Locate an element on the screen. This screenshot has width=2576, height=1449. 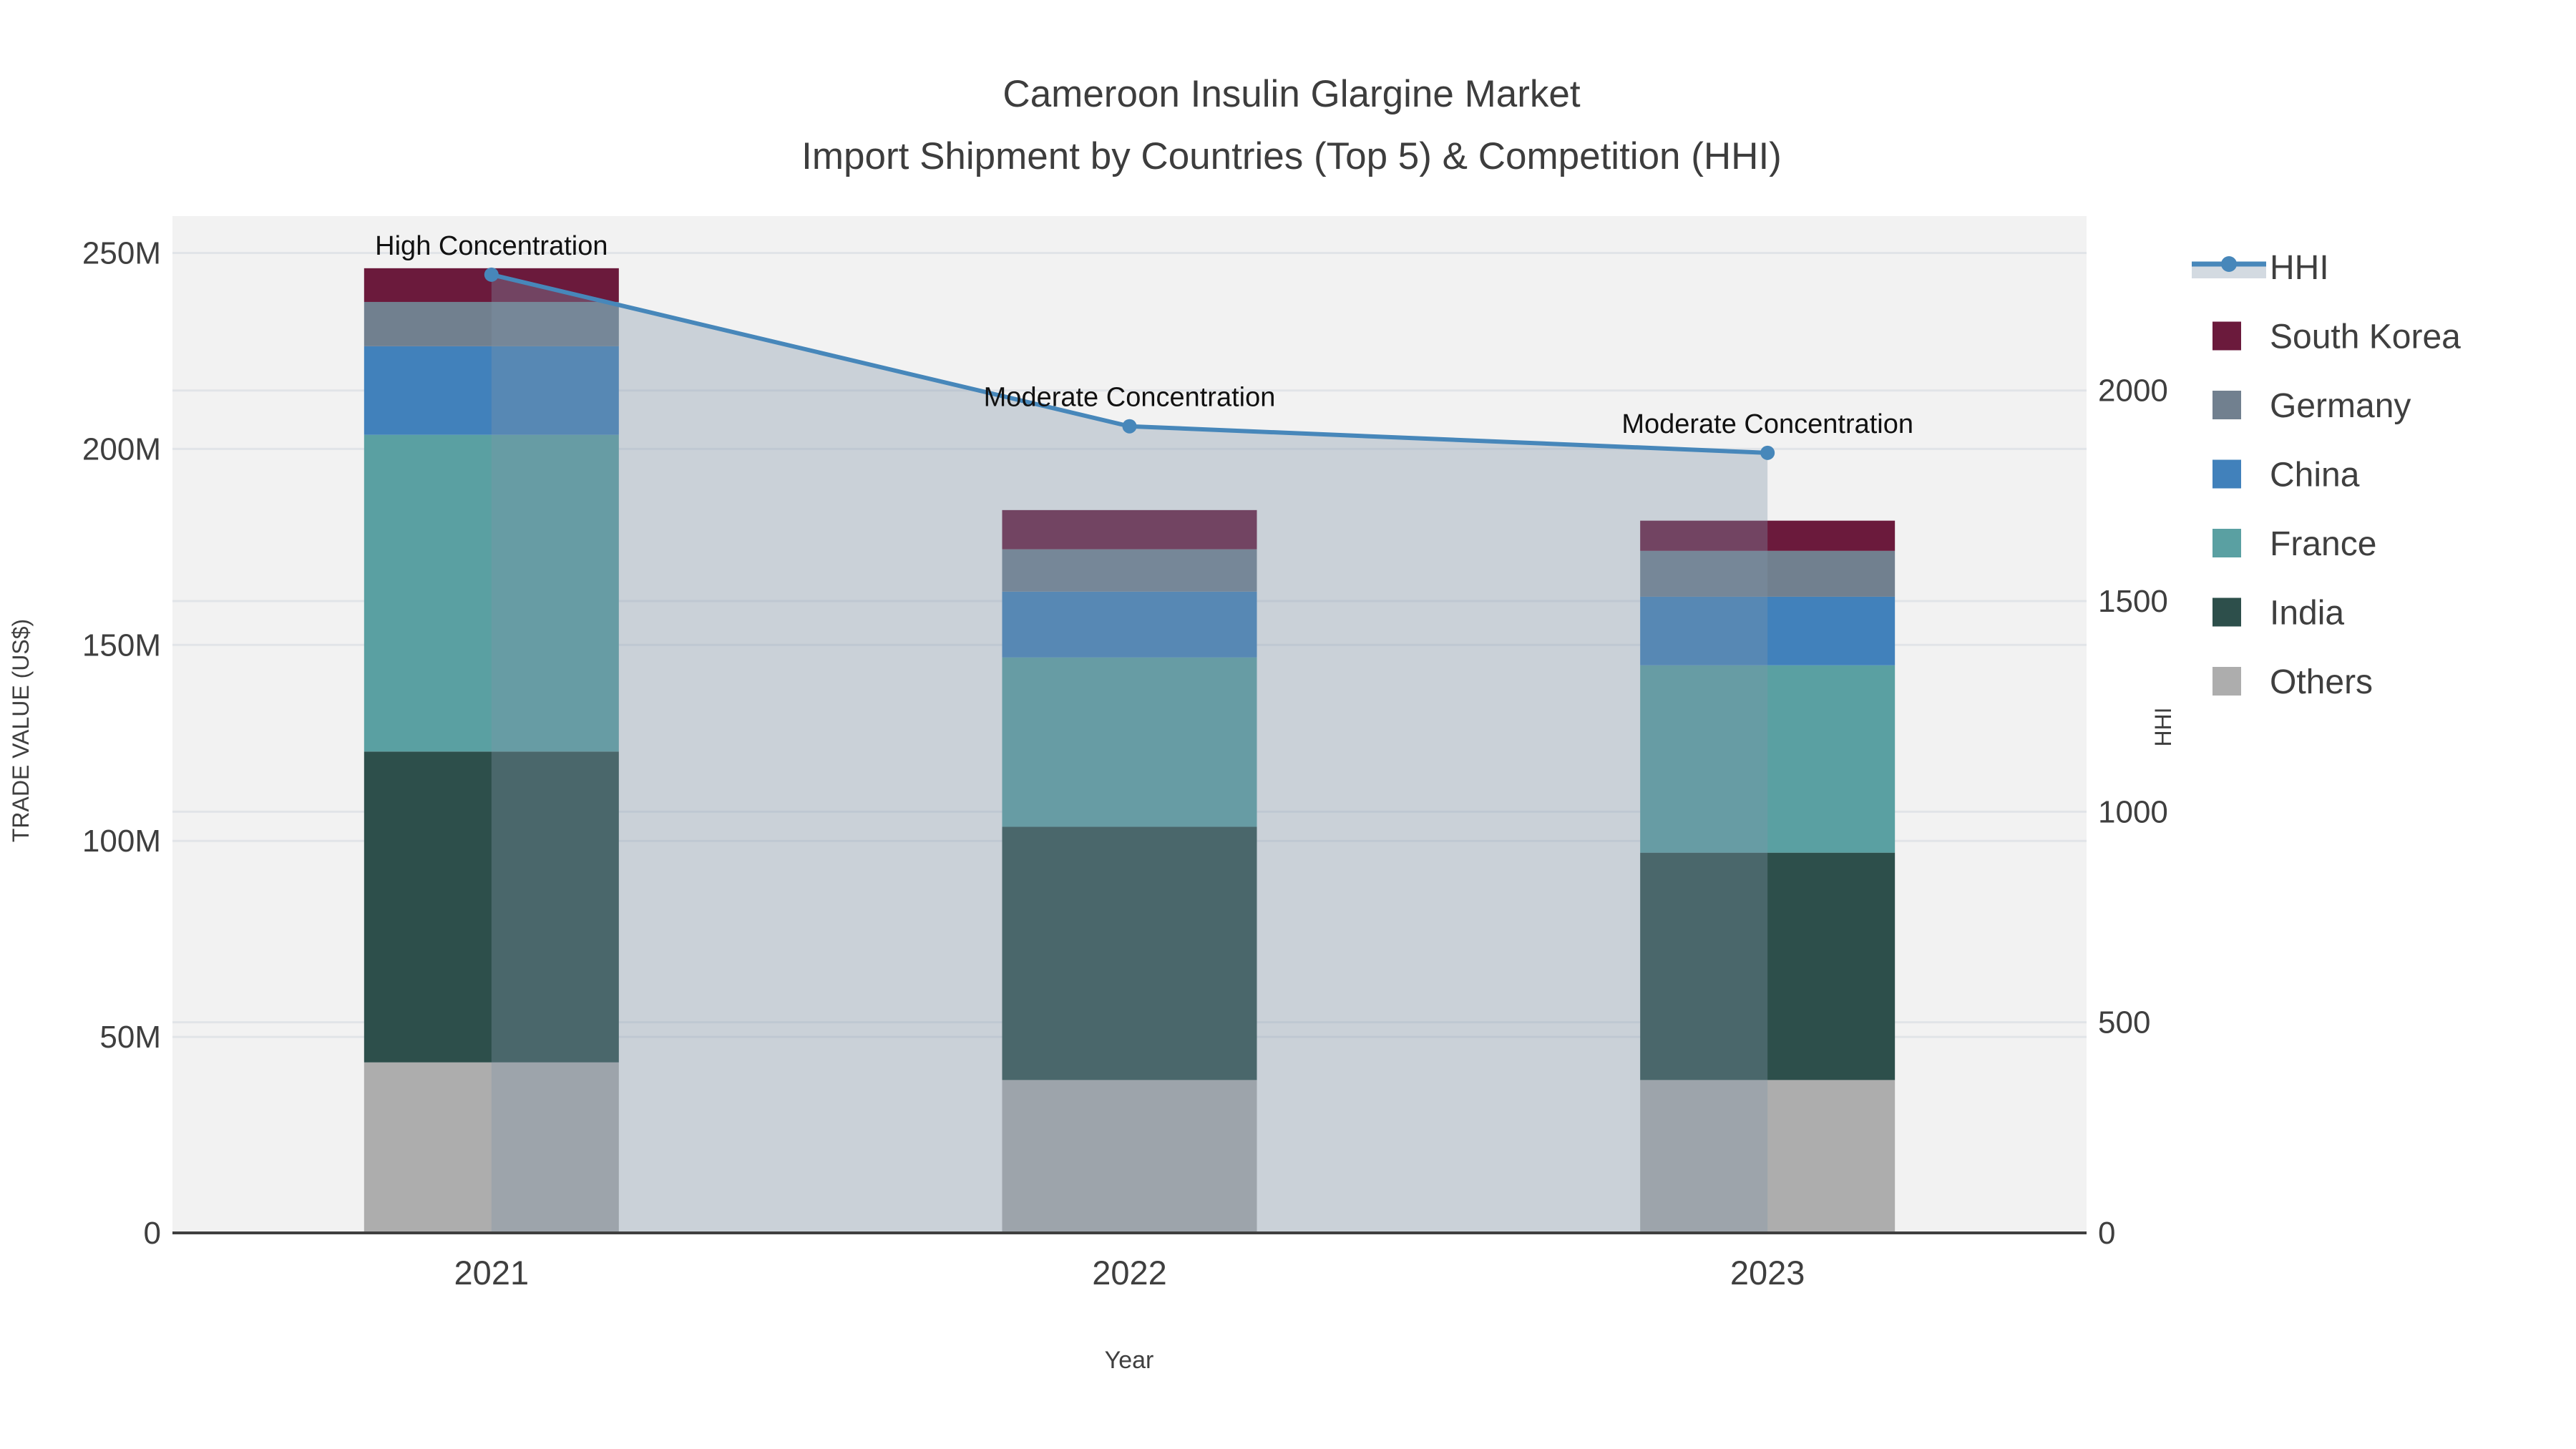
y-axis-right-ticks: 0 500 1000 1500 2000 is located at coordinates (2133, 812).